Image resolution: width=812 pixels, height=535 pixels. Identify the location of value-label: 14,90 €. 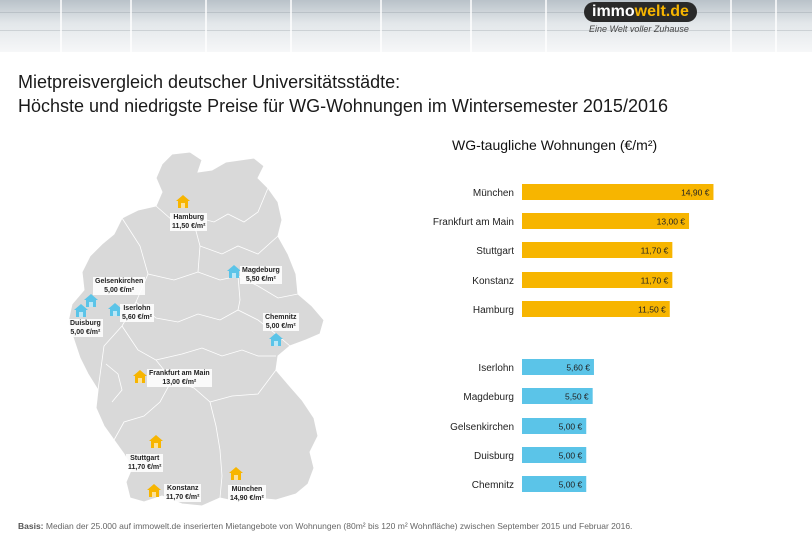
(695, 193).